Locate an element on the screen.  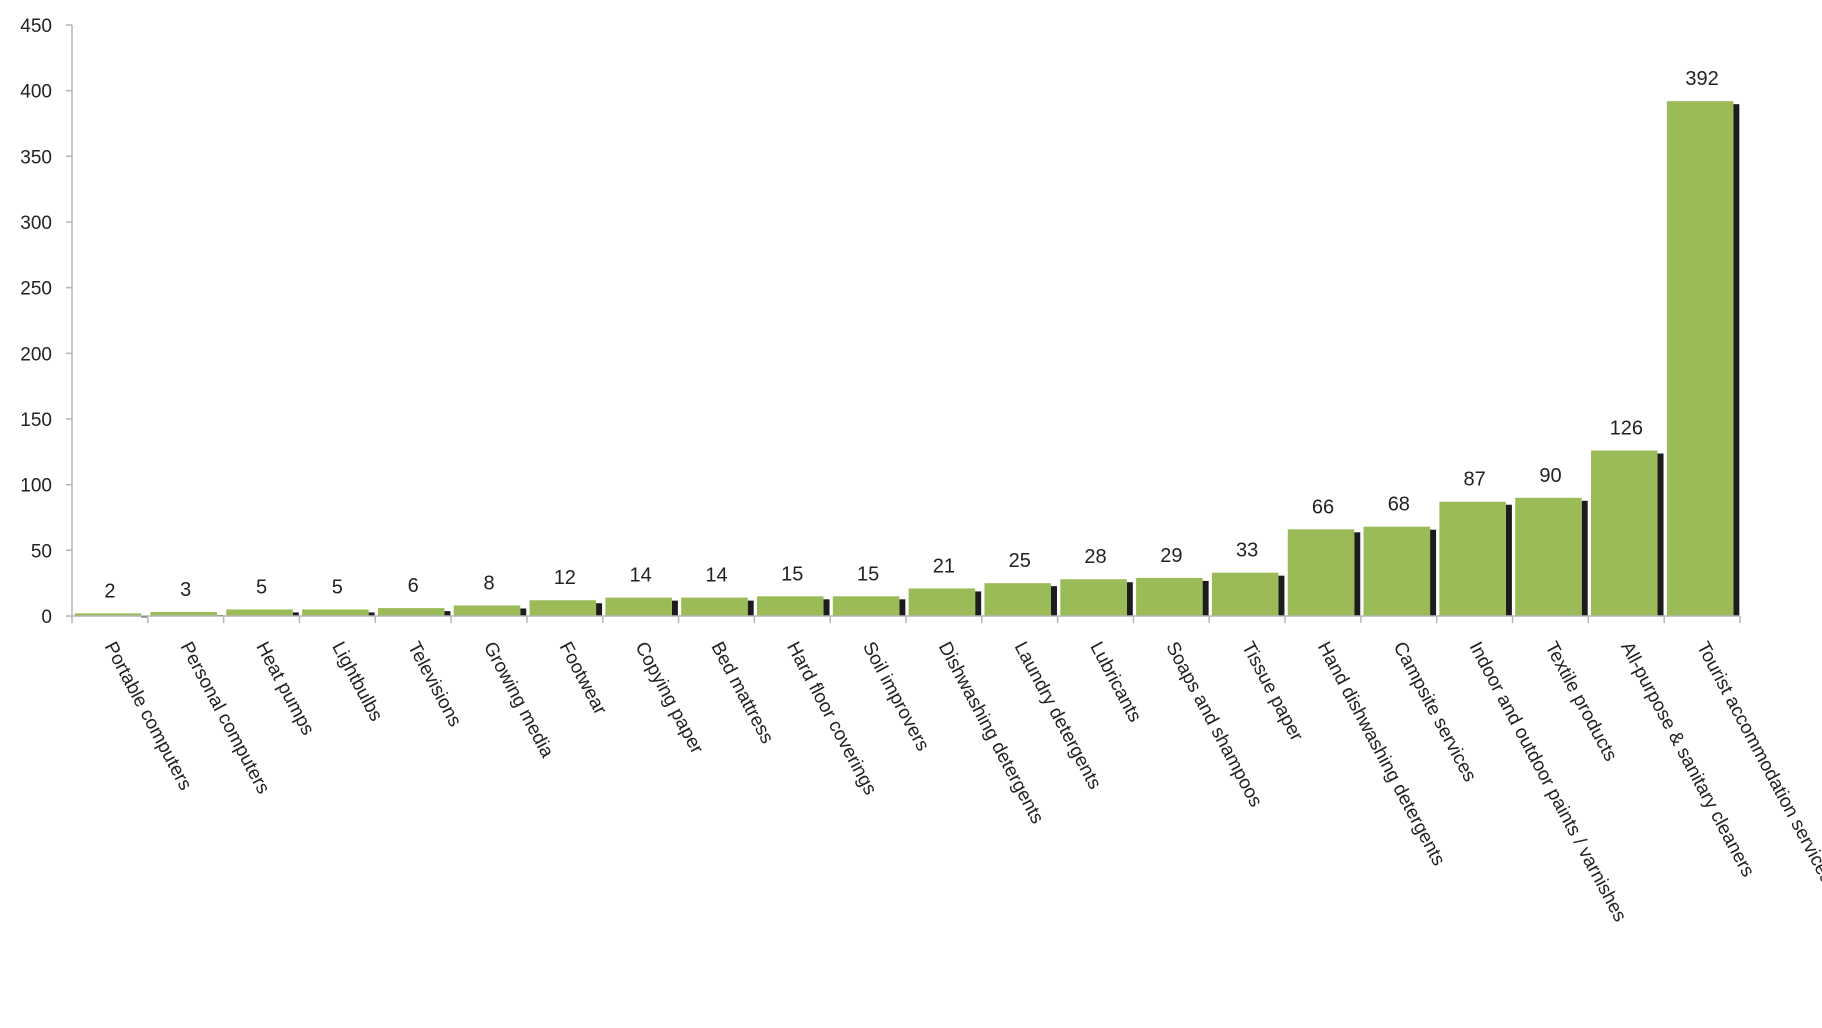
category-label: Growing media is located at coordinates (518, 699).